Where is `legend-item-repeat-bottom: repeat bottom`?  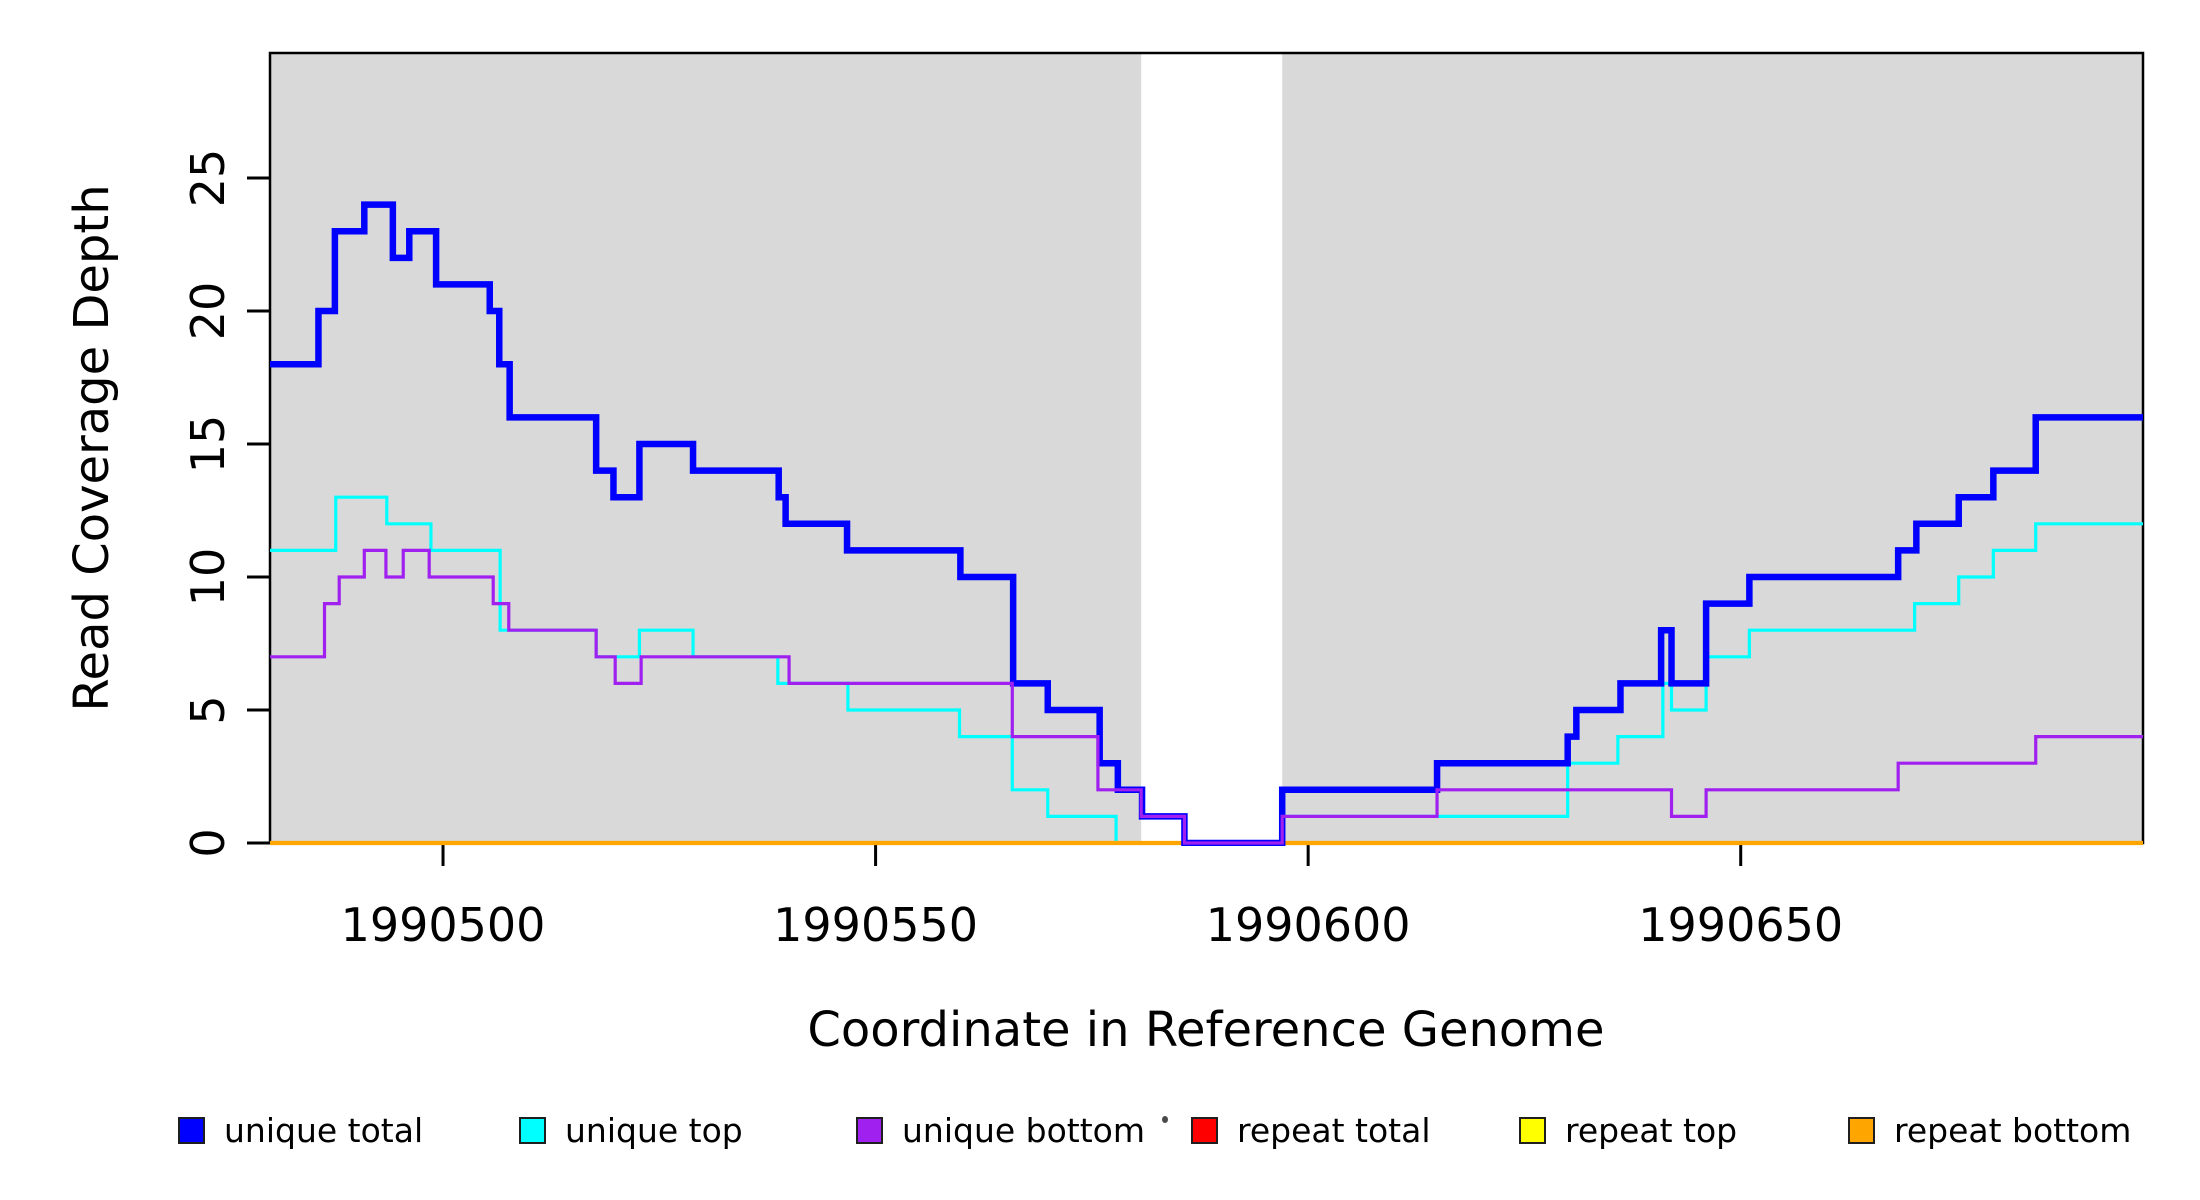 legend-item-repeat-bottom: repeat bottom is located at coordinates (1989, 1130).